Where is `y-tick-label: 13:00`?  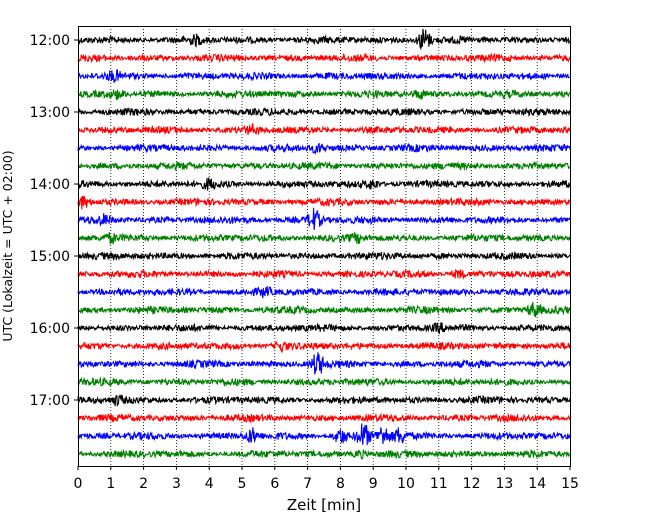
y-tick-label: 13:00 is located at coordinates (50, 113).